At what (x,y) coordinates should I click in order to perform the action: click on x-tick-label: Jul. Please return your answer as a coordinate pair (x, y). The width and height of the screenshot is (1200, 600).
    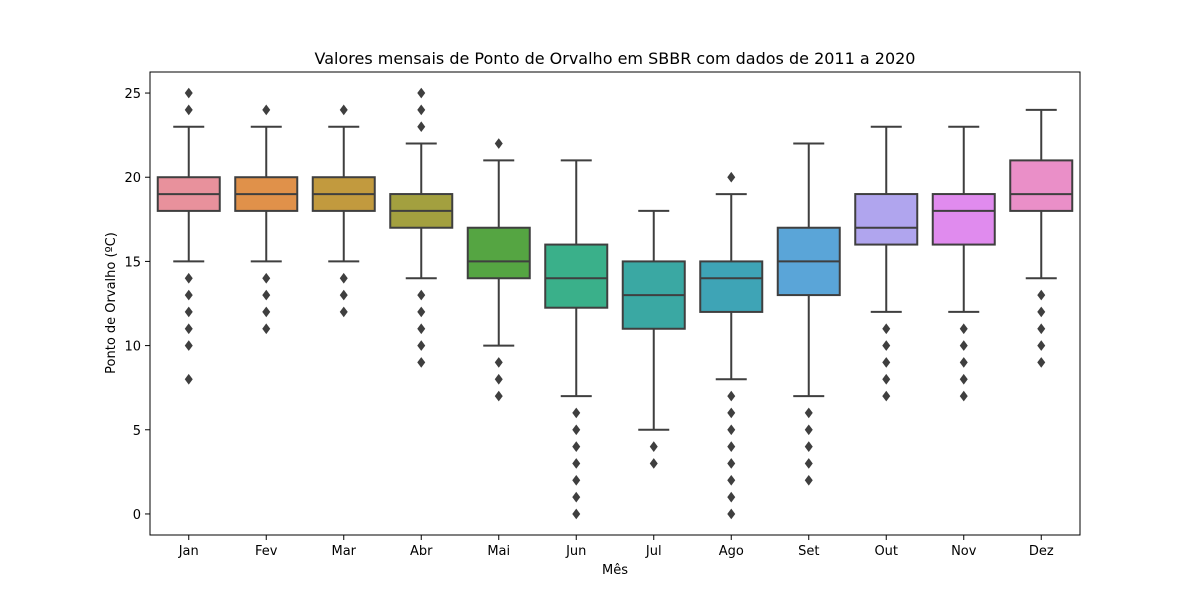
    Looking at the image, I should click on (653, 551).